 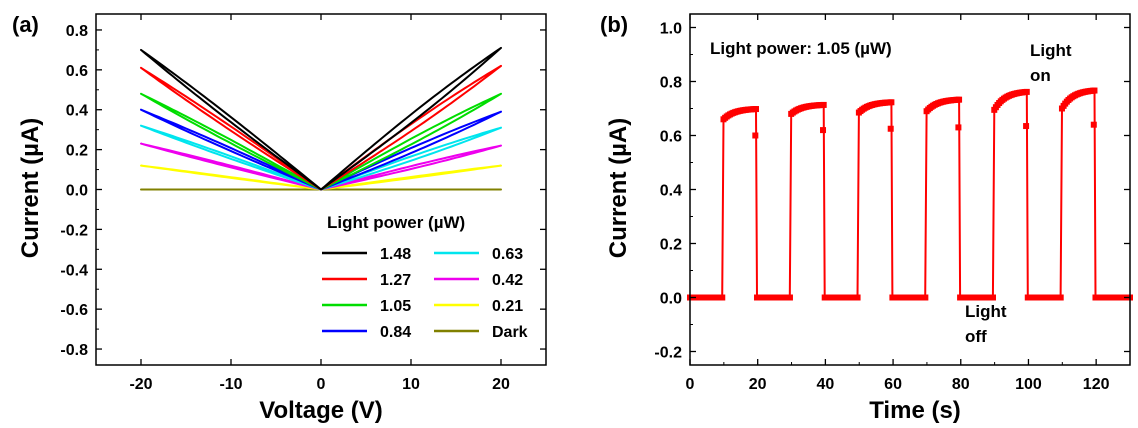 I want to click on legend-label-0-63: 0.63, so click(x=507, y=254).